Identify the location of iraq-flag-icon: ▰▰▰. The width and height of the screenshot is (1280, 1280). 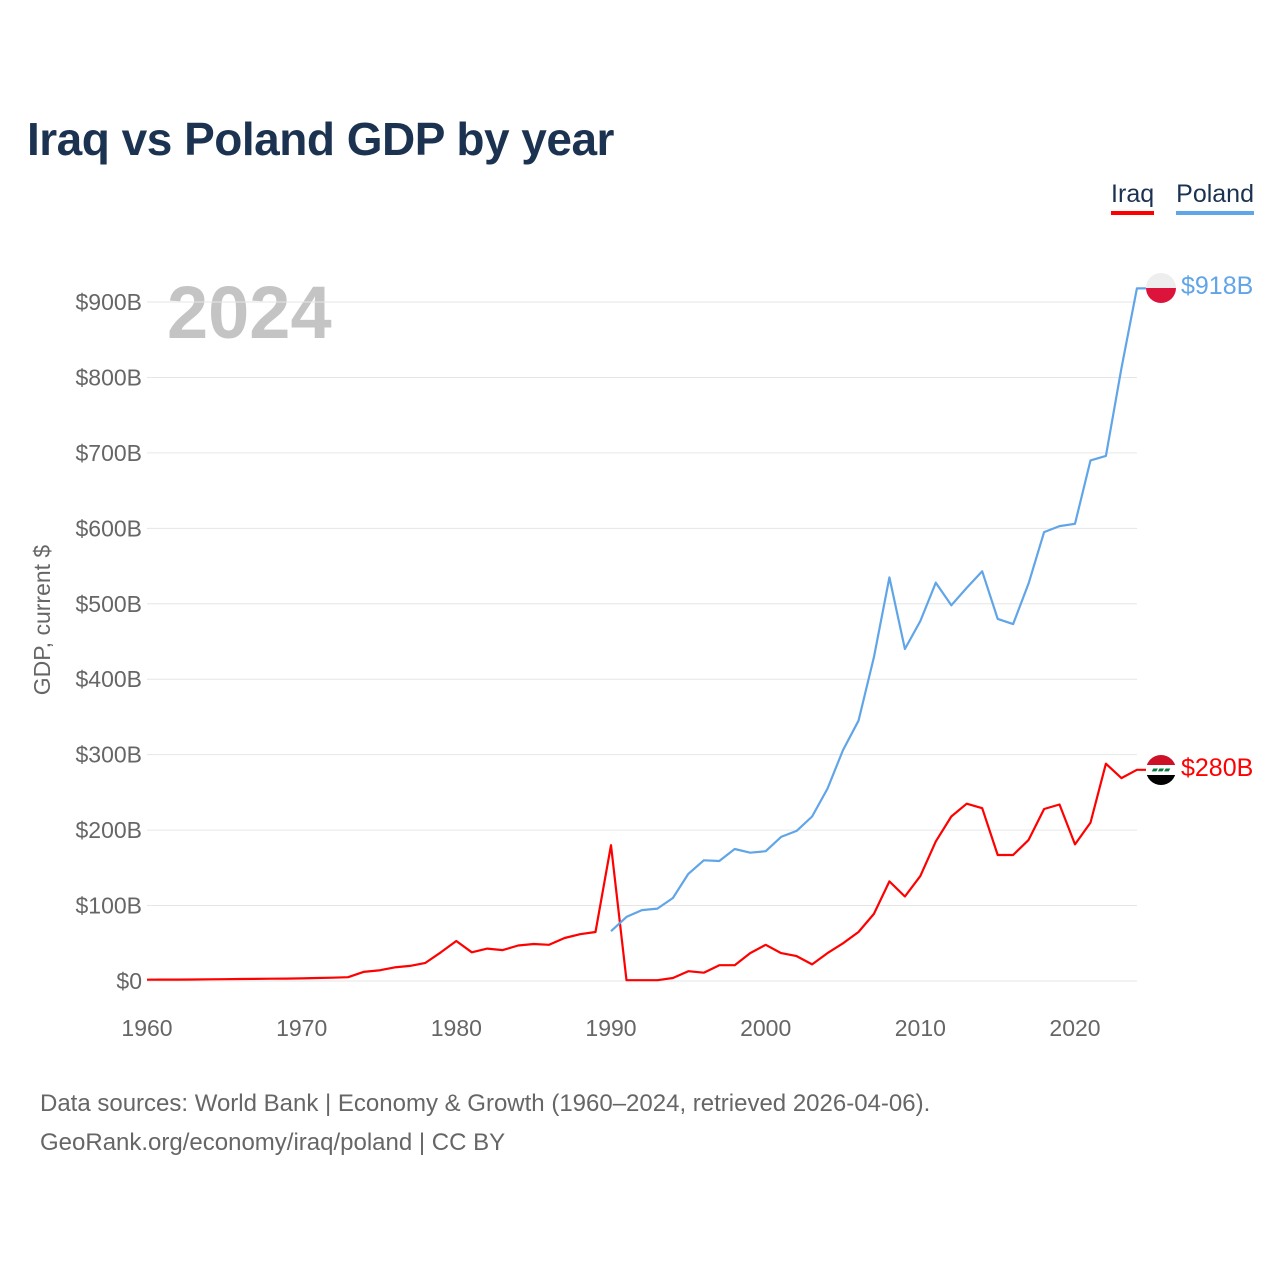
(1161, 770).